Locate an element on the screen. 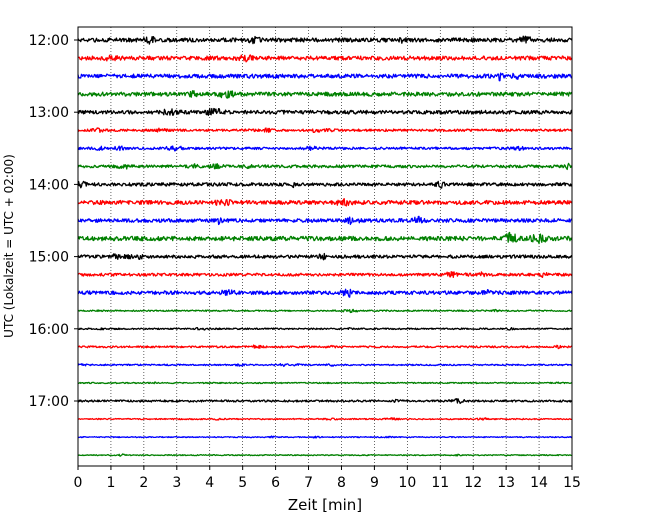  x-tick-label: 0 is located at coordinates (78, 483).